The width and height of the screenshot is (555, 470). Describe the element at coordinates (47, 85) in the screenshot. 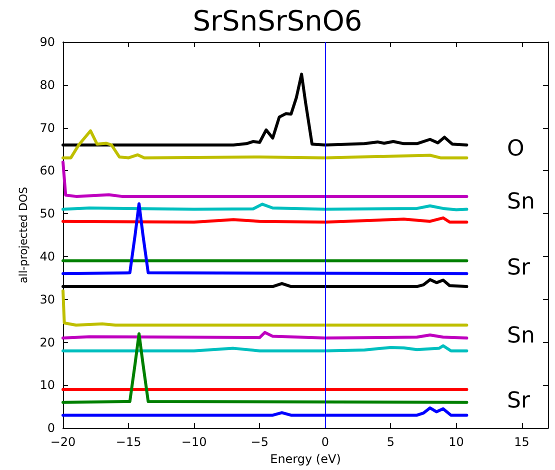

I see `y-tick-label: 80` at that location.